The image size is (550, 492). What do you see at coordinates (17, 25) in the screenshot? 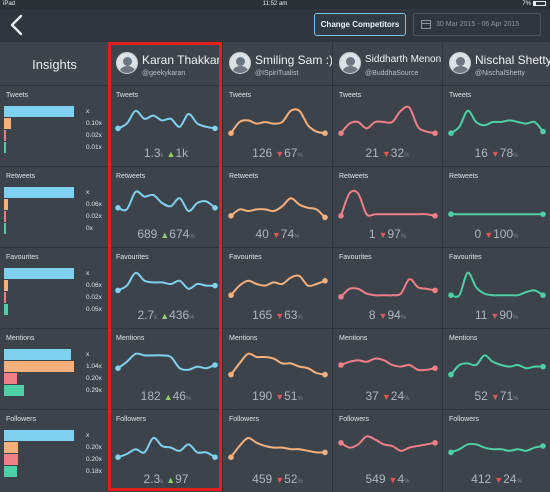
I see `back-button` at bounding box center [17, 25].